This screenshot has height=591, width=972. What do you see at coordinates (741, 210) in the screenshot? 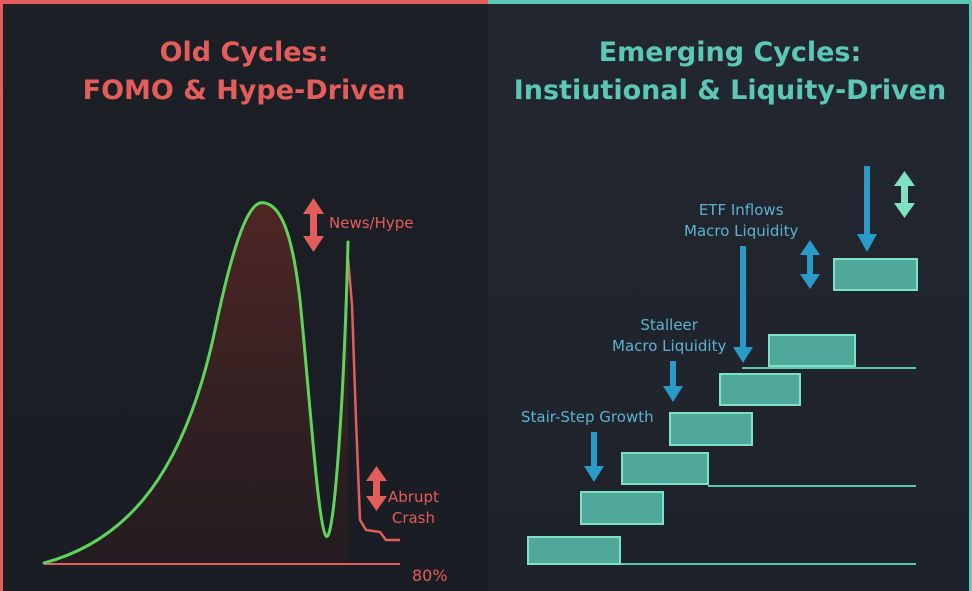
I see `etf-label-line1: ETF Inflows` at bounding box center [741, 210].